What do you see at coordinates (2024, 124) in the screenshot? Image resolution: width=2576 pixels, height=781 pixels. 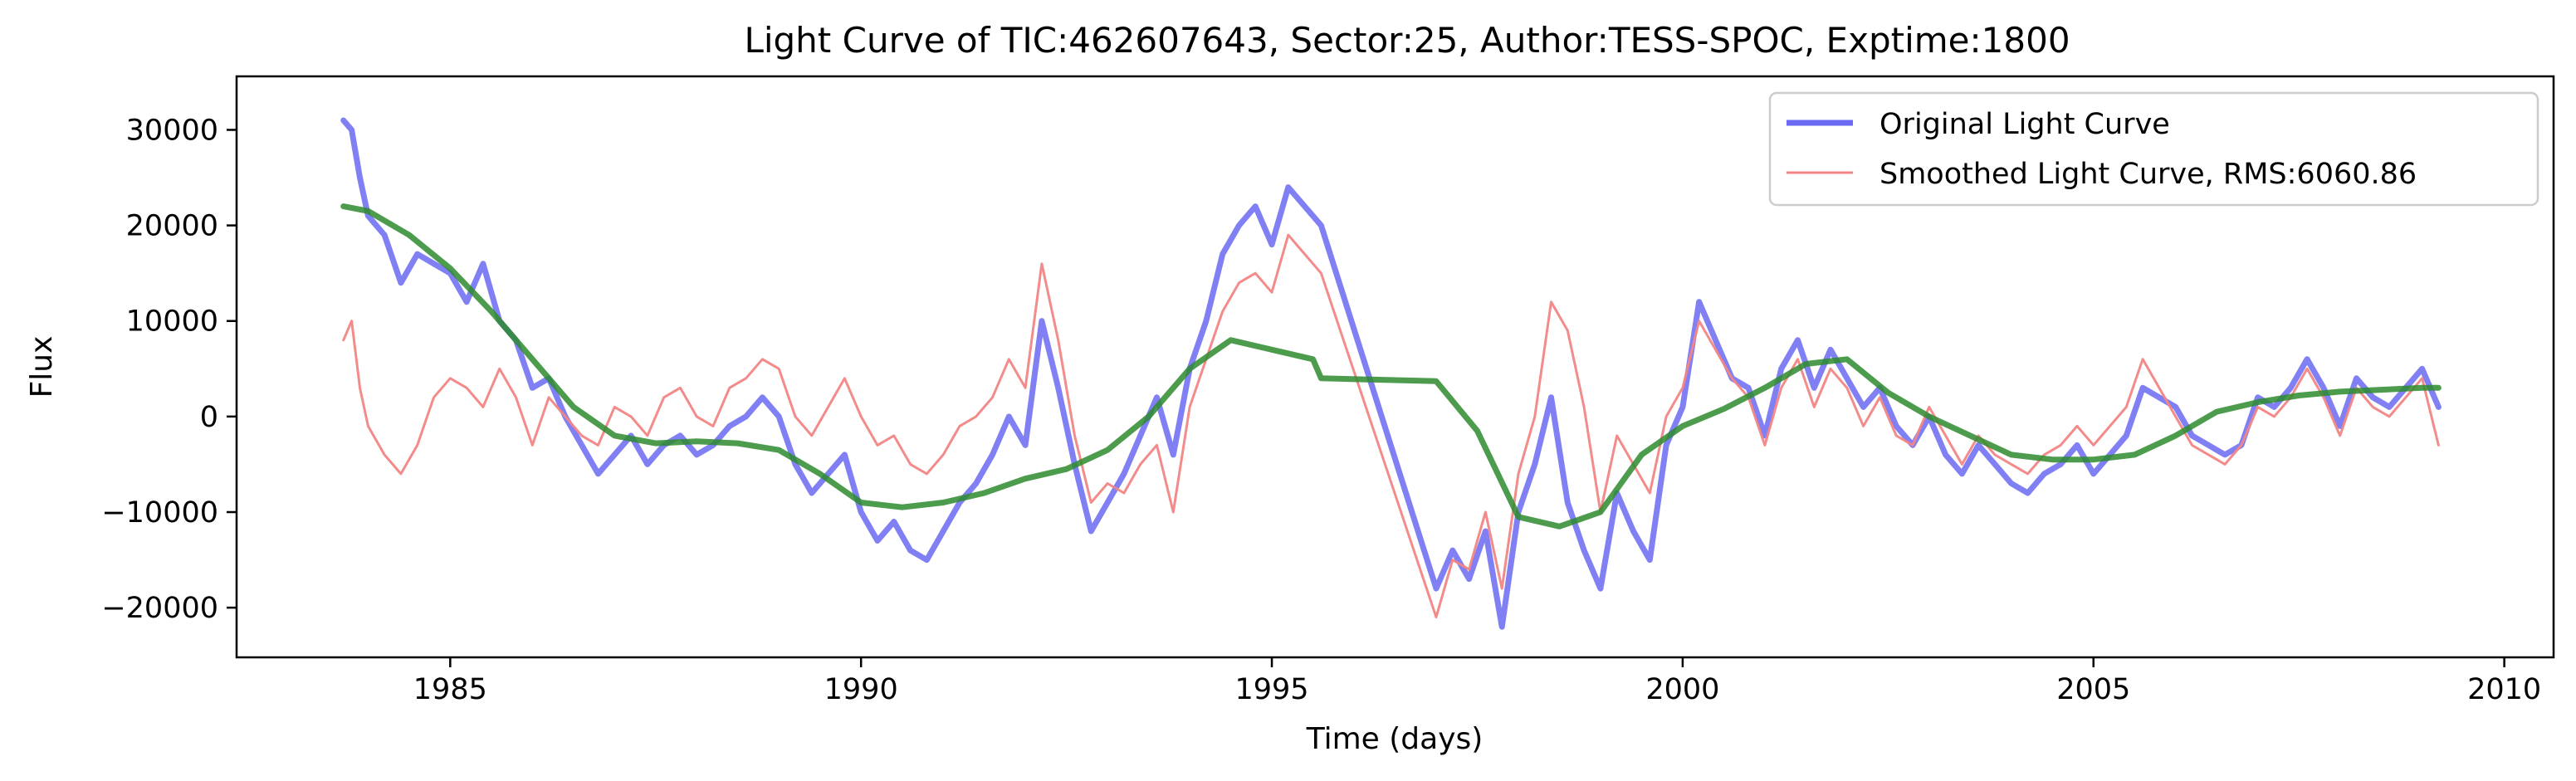 I see `legend-label-original: Original Light Curve` at bounding box center [2024, 124].